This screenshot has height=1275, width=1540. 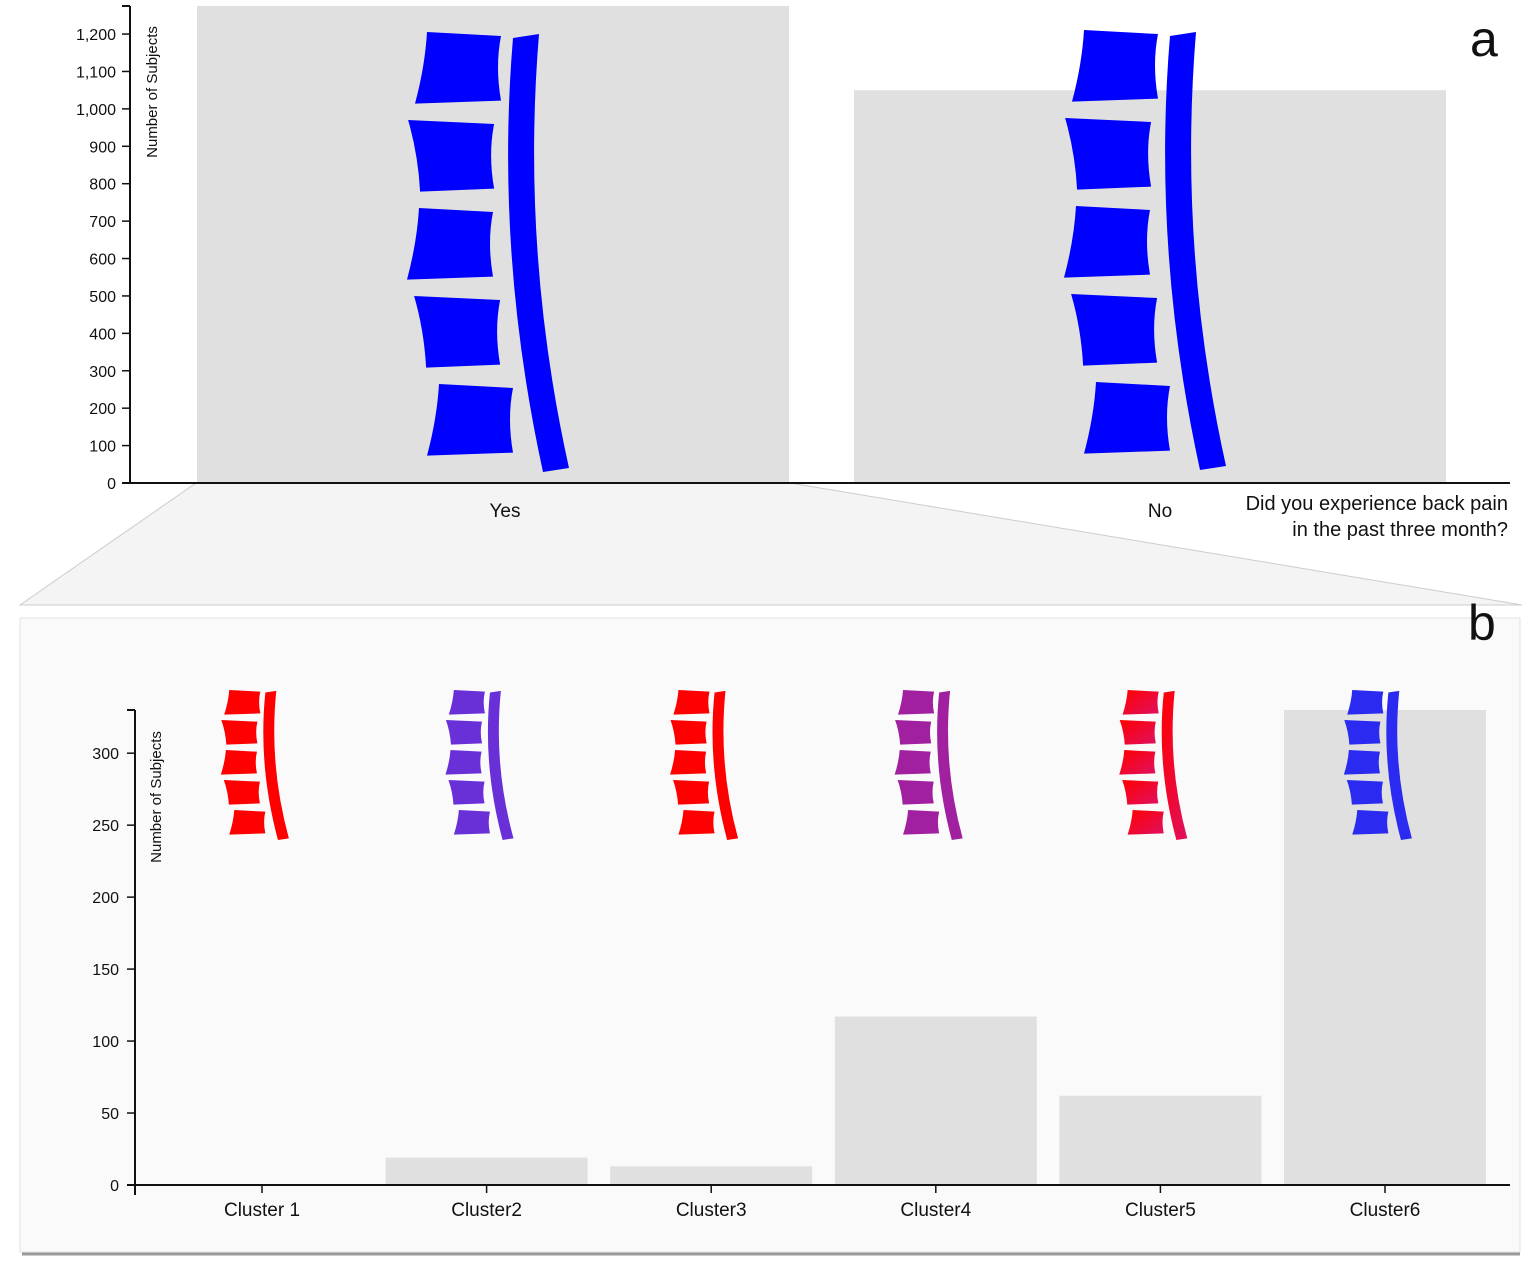 What do you see at coordinates (156, 797) in the screenshot?
I see `y-axis-title-b: Number of Subjects` at bounding box center [156, 797].